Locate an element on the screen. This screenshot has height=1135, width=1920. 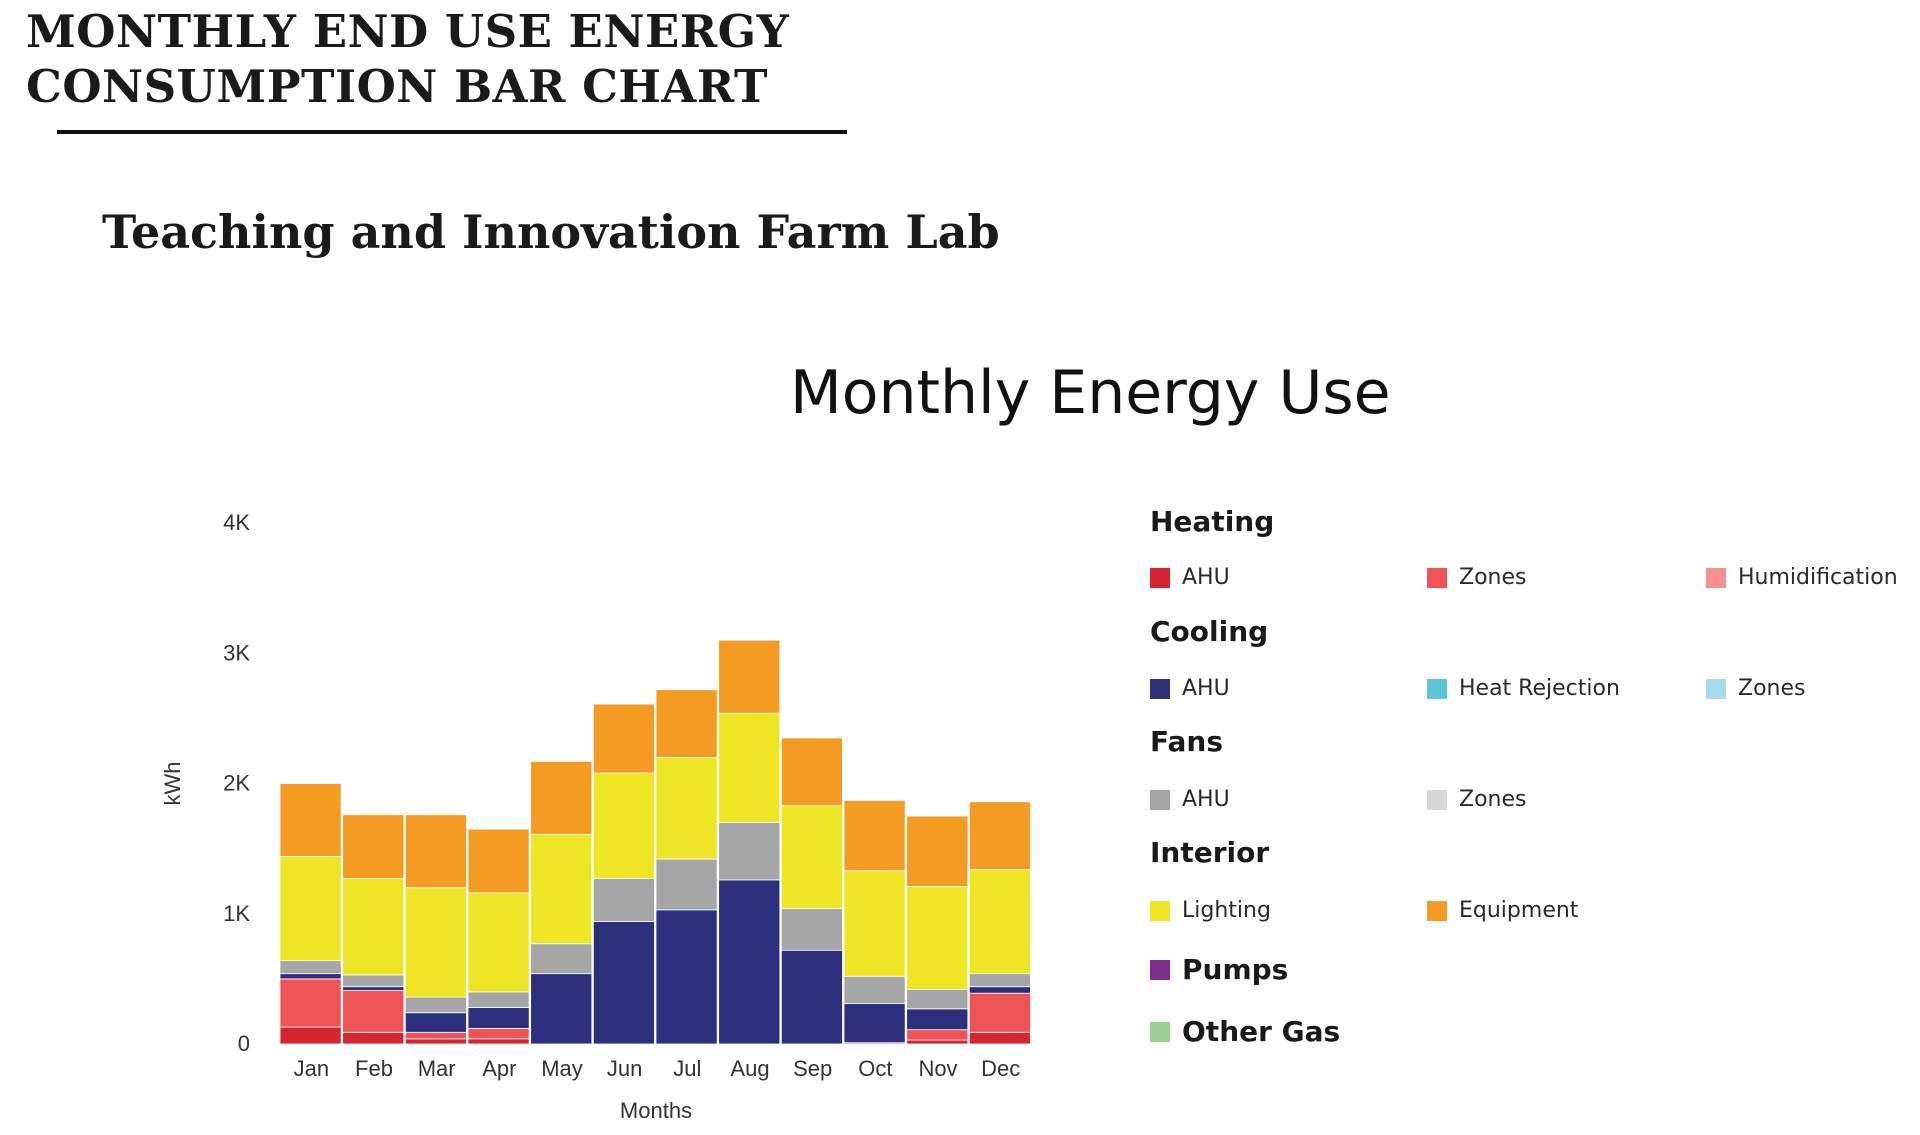
x-tick-label: Jan is located at coordinates (311, 1068).